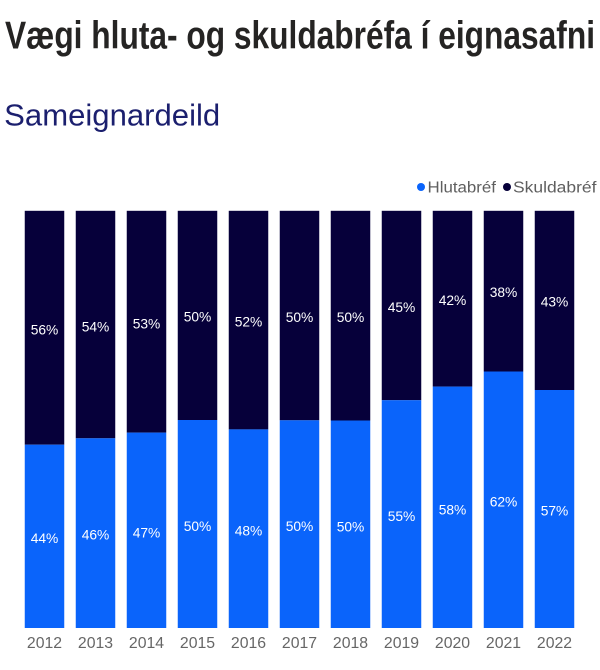  Describe the element at coordinates (402, 516) in the screenshot. I see `svg-text: 55%` at that location.